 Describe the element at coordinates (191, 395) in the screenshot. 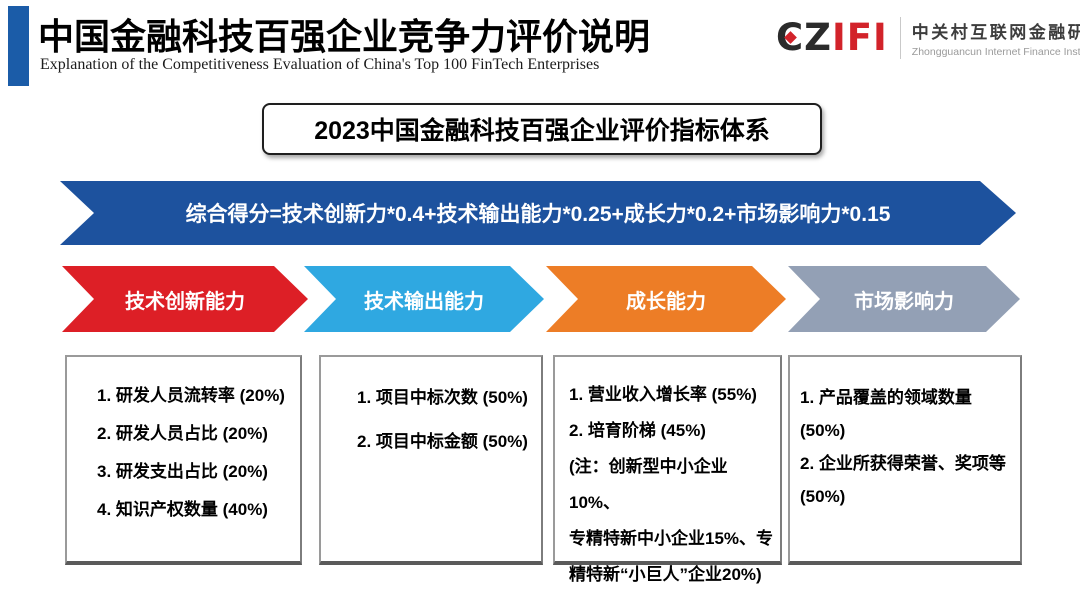

I see `list-item: 1. 研发人员流转率 (20%)` at that location.